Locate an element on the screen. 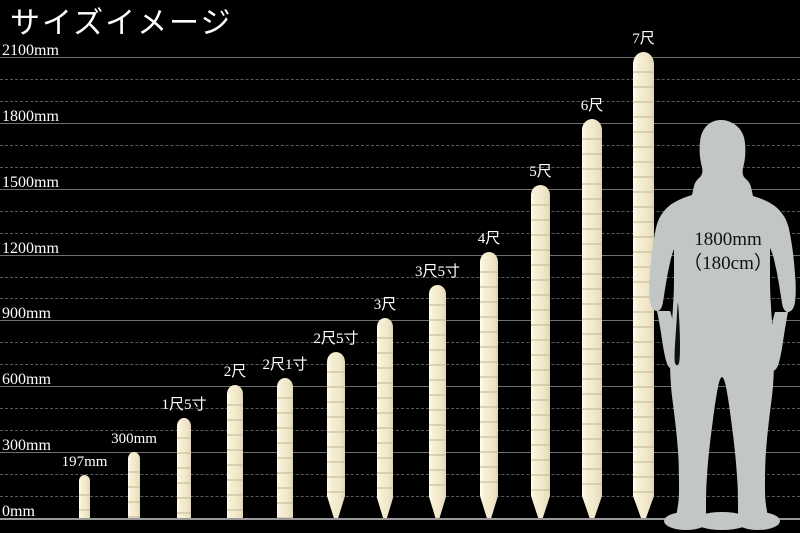 Image resolution: width=800 pixels, height=533 pixels. bar-label-5: 2尺5寸 is located at coordinates (336, 338).